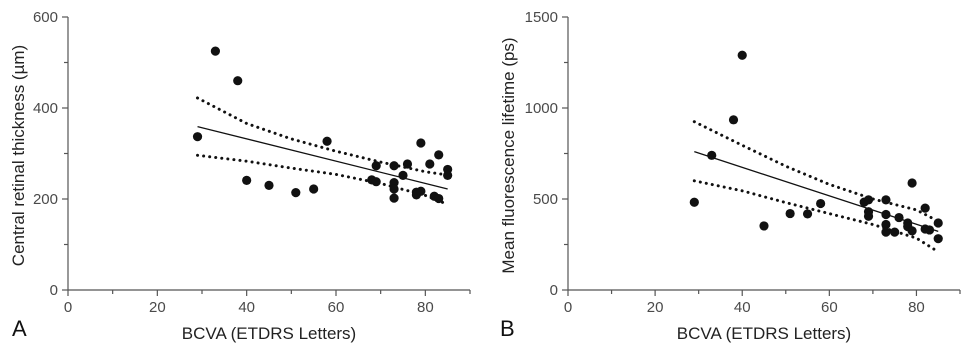 This screenshot has width=970, height=348. Describe the element at coordinates (545, 199) in the screenshot. I see `y-tick-label: 500` at that location.